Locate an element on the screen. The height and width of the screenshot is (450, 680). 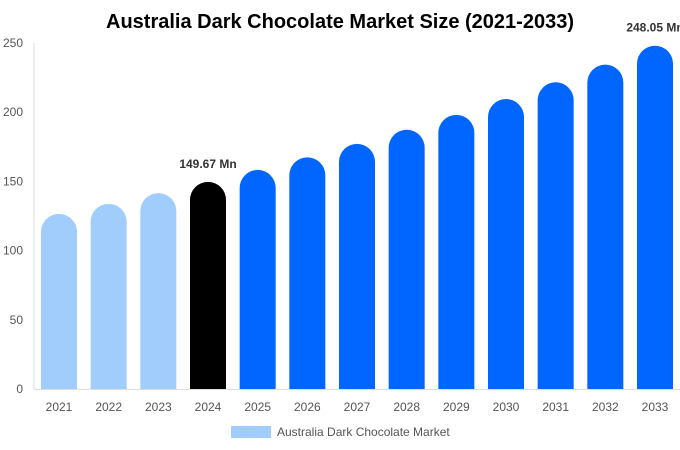
bar-2029 is located at coordinates (456, 252).